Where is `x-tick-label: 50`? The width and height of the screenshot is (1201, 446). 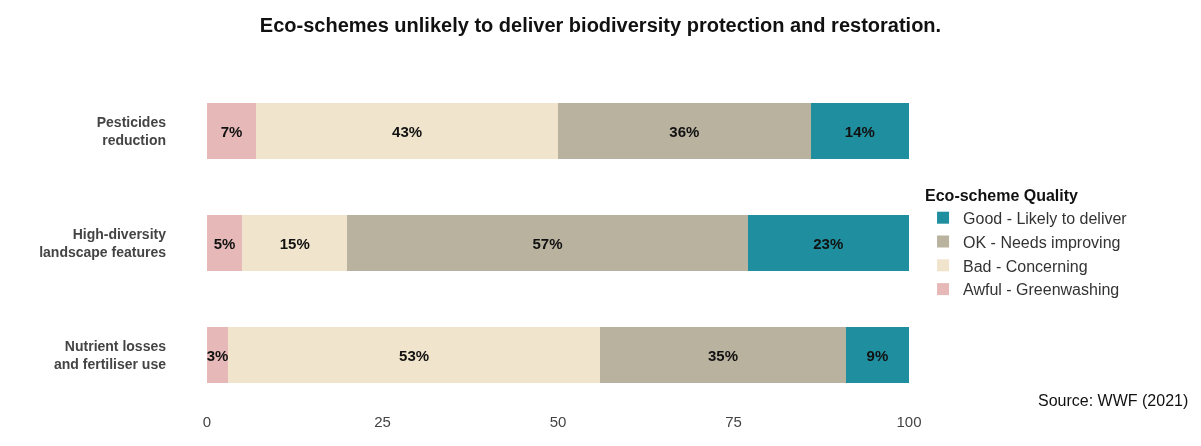 x-tick-label: 50 is located at coordinates (558, 421).